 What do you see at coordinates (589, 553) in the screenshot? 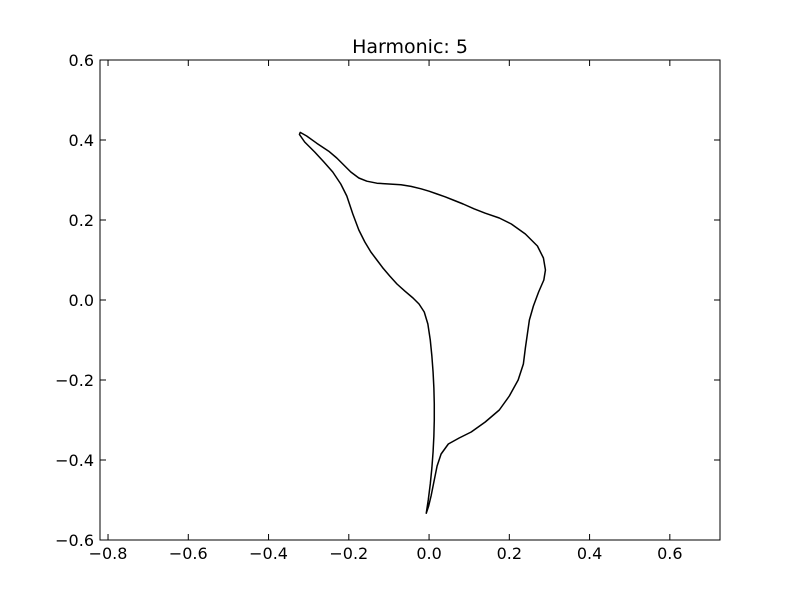
I see `x-tick-label: 0.4` at bounding box center [589, 553].